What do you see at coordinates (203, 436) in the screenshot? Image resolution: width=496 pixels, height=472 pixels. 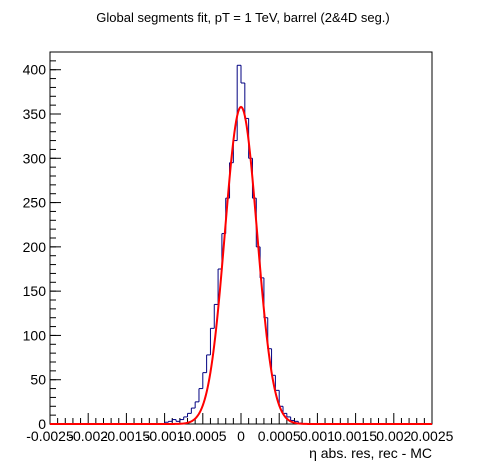 I see `x-tick-label: -0.0005` at bounding box center [203, 436].